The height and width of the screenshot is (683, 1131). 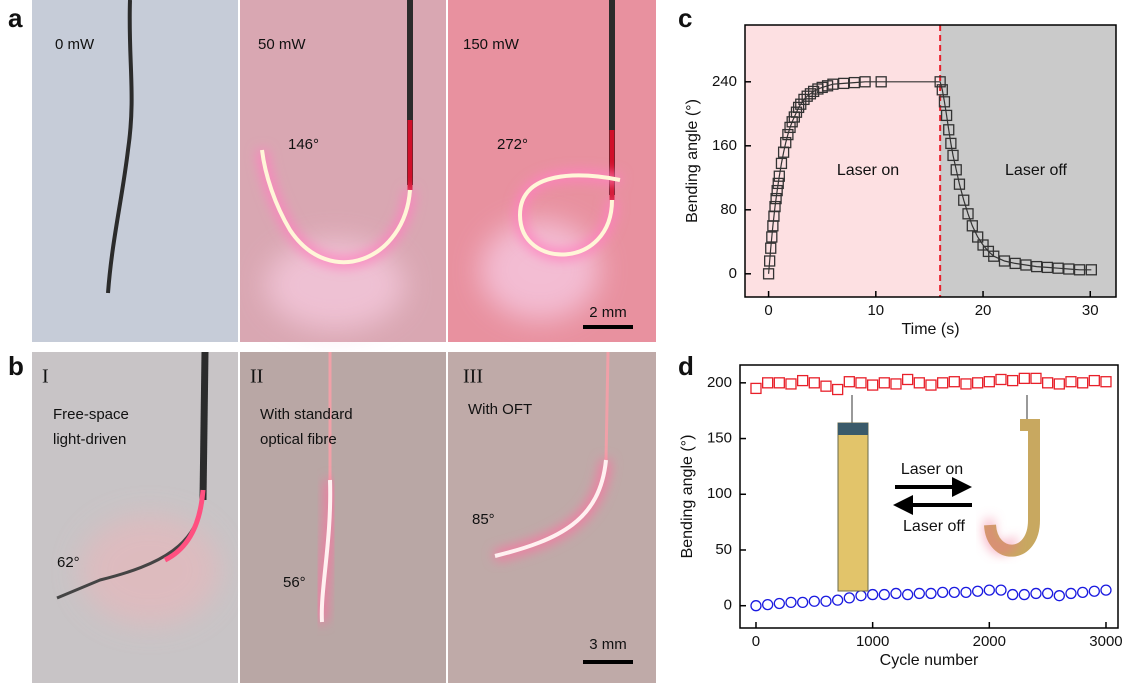 I want to click on scale-label: 2 mm, so click(x=608, y=312).